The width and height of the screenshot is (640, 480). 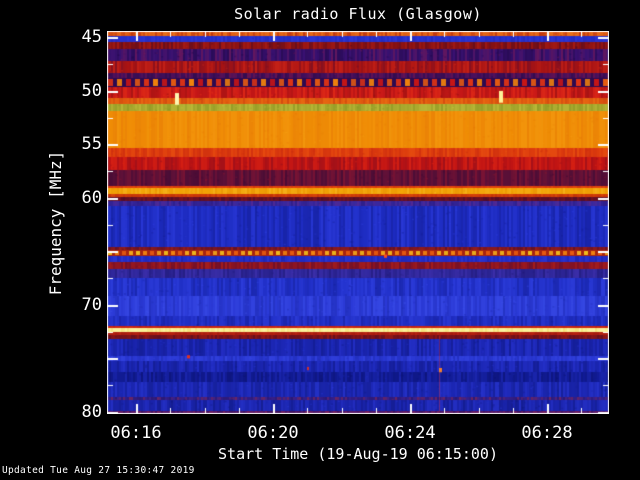 What do you see at coordinates (91, 37) in the screenshot?
I see `y-tick-label-45: 45` at bounding box center [91, 37].